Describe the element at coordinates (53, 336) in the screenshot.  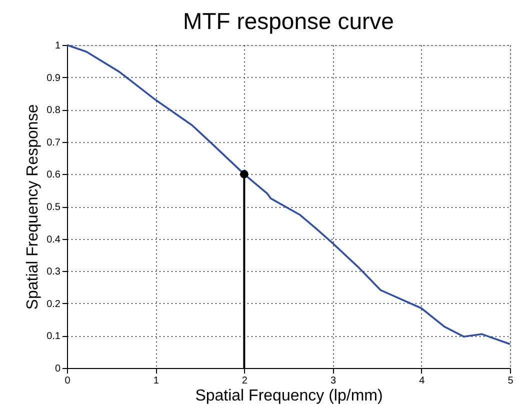
I see `y-tick-label: 0.1` at that location.